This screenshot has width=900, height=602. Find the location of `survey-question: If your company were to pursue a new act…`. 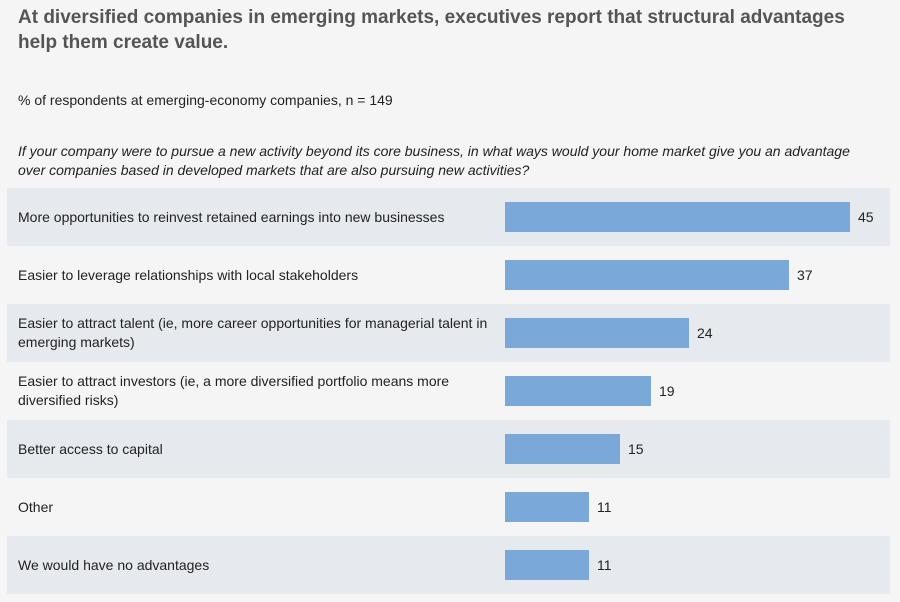

survey-question: If your company were to pursue a new act… is located at coordinates (434, 160).